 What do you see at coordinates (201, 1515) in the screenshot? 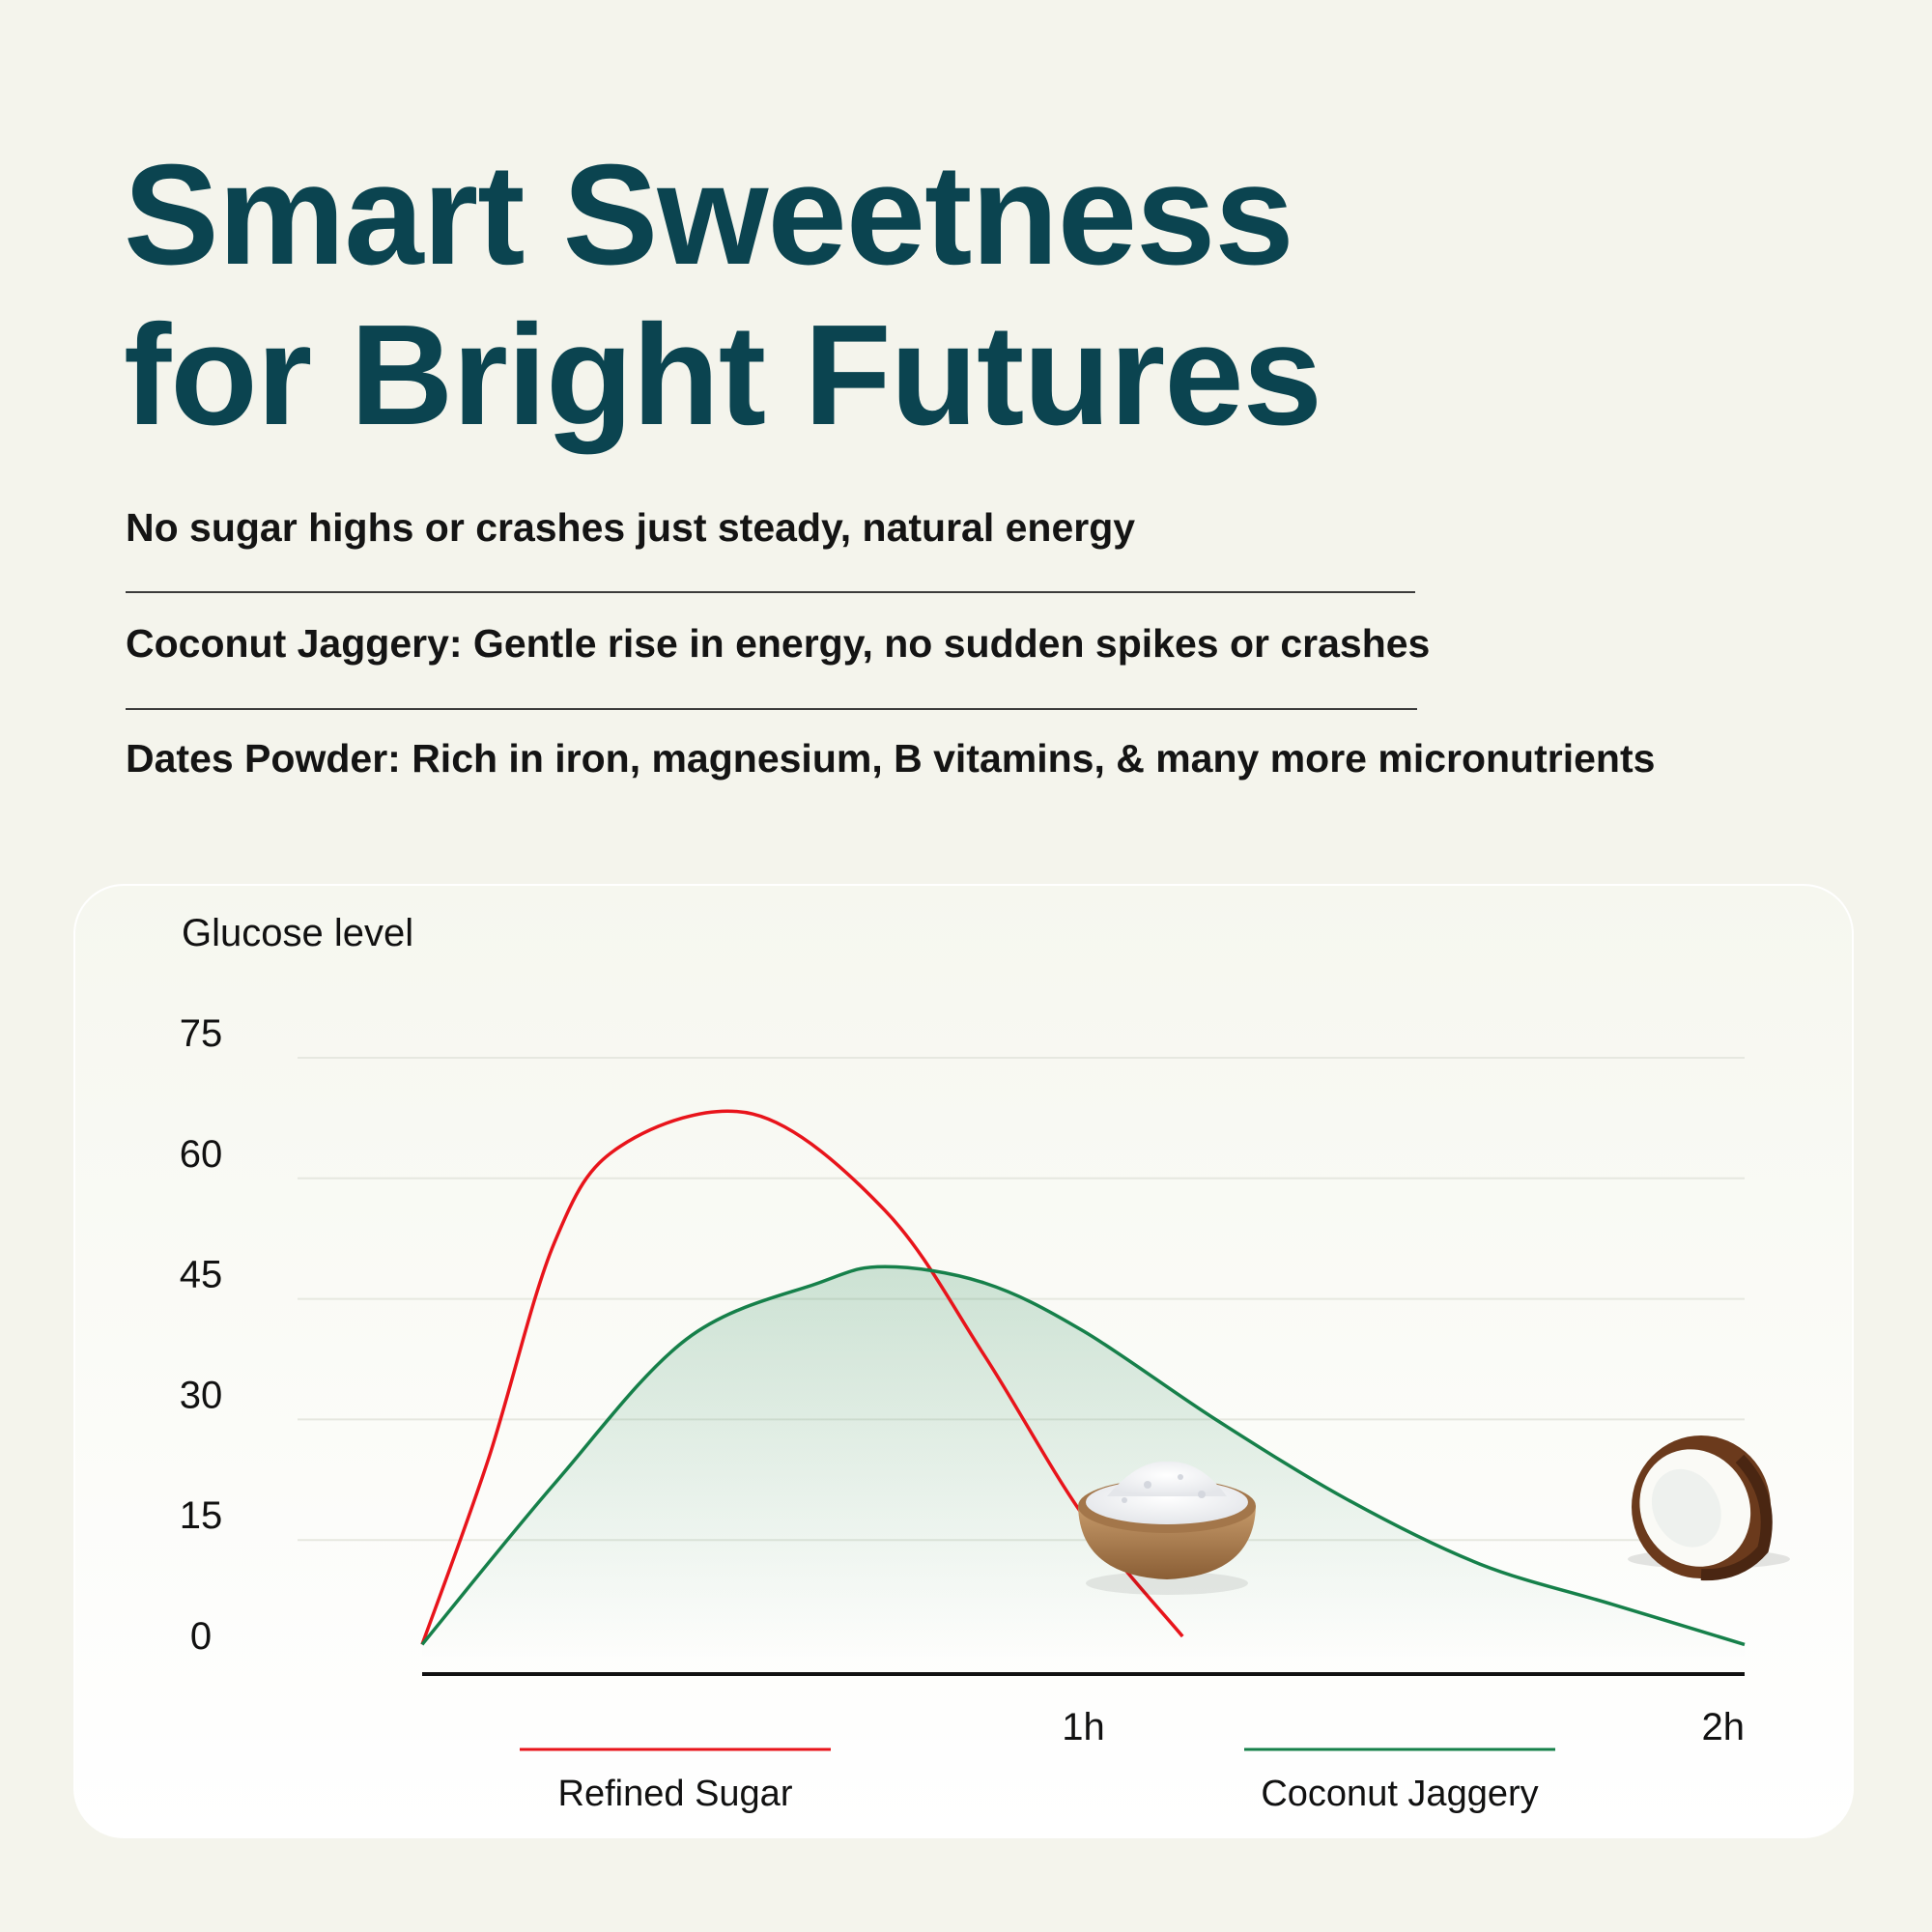
I see `y-tick-label: 15` at bounding box center [201, 1515].